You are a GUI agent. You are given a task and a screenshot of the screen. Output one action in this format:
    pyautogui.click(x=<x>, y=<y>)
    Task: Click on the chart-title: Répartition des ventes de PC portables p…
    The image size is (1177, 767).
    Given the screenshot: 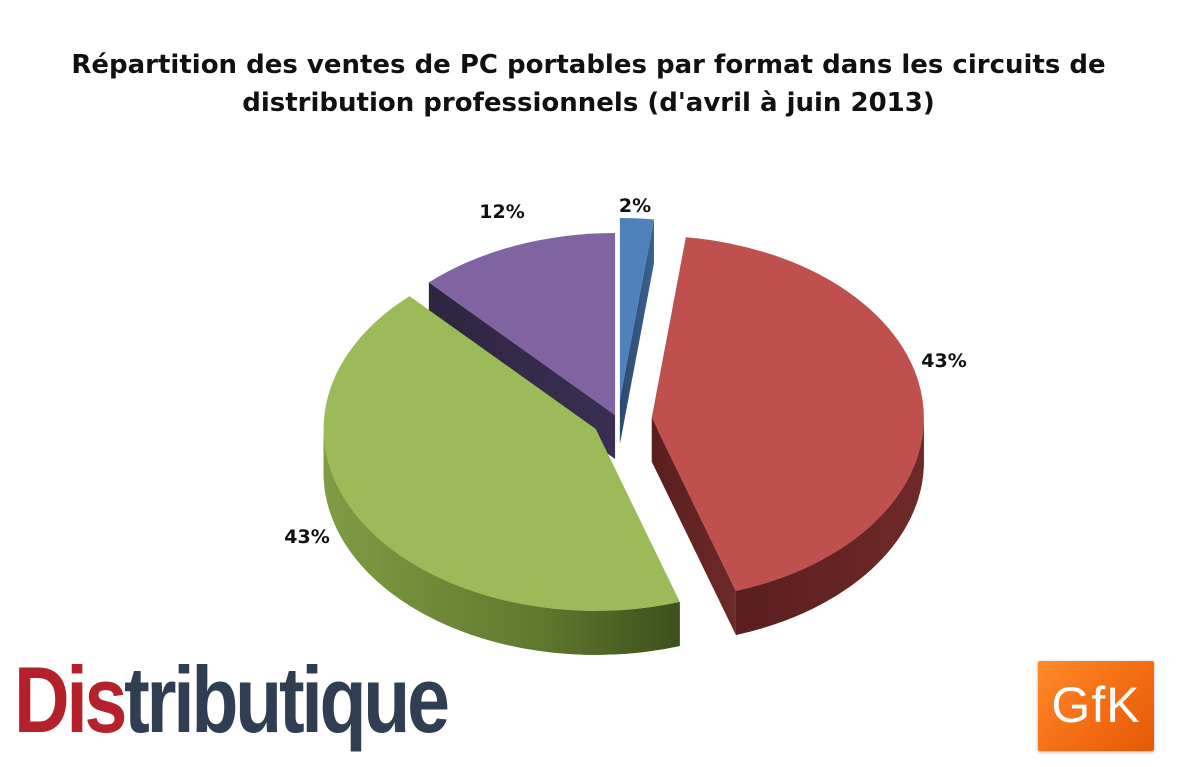 What is the action you would take?
    pyautogui.click(x=588, y=84)
    